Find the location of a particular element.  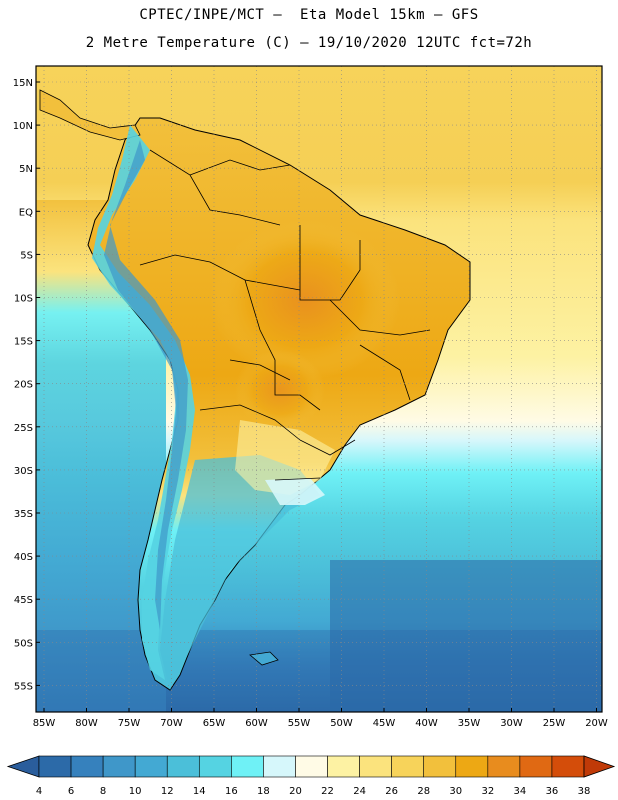

lon-label: 20W is located at coordinates (596, 723).